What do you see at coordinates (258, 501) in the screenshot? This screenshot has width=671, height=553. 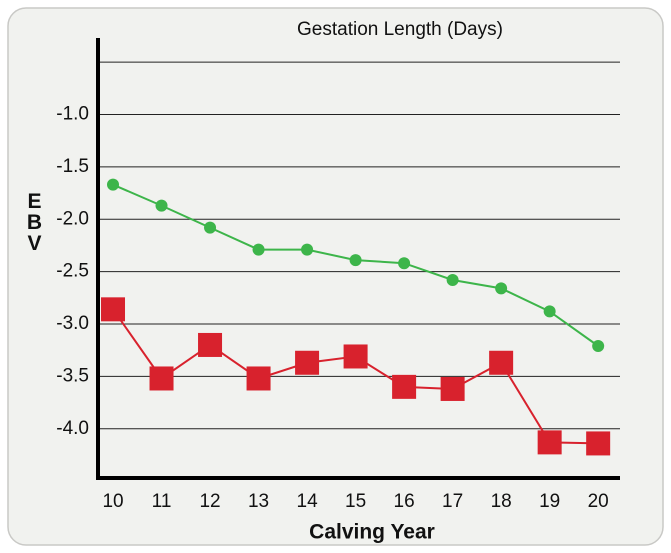 I see `x-tick-label: 13` at bounding box center [258, 501].